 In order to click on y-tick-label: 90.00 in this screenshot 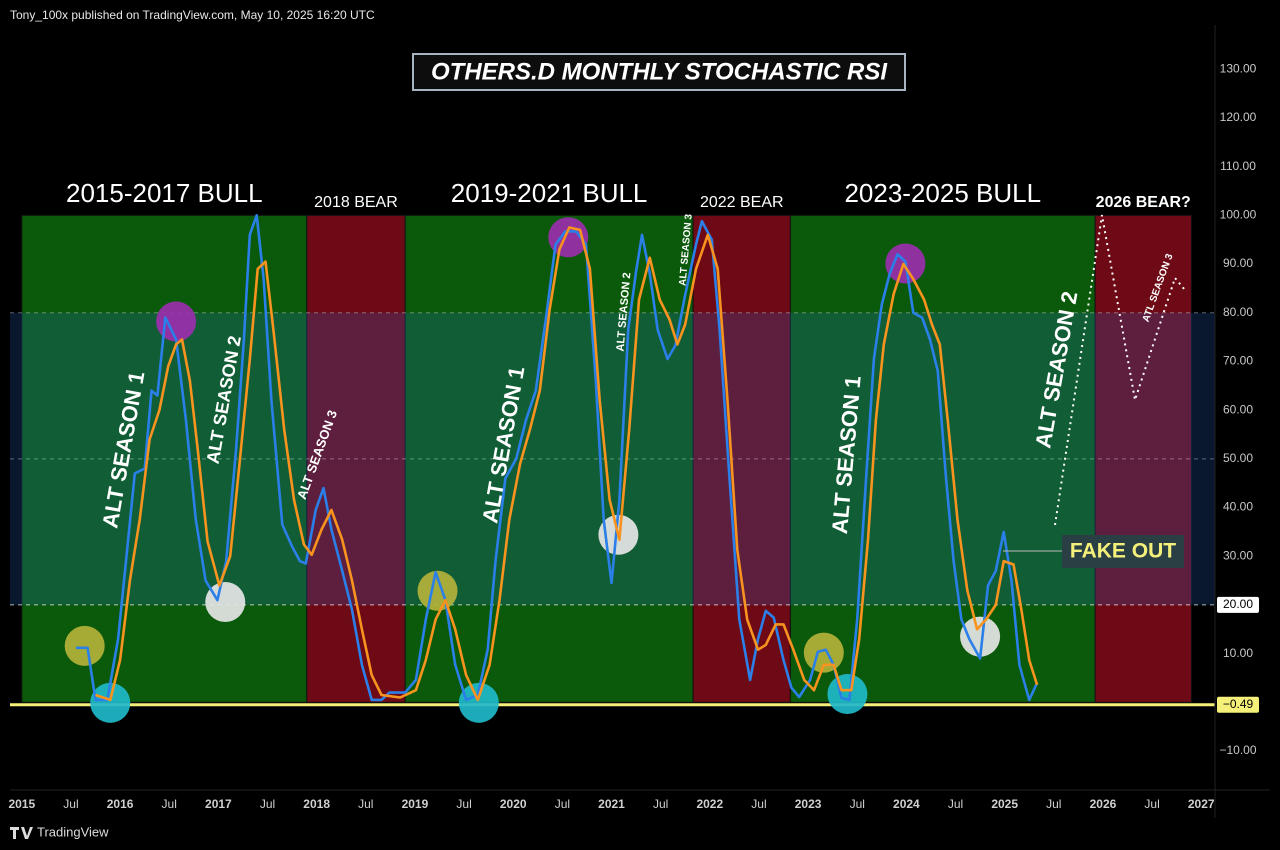, I will do `click(1238, 263)`.